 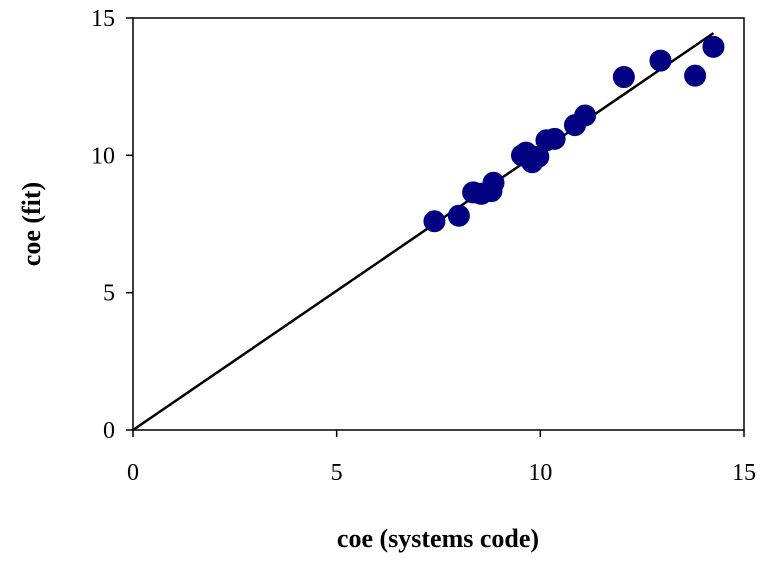 I want to click on y-tick-label: 15, so click(x=103, y=19).